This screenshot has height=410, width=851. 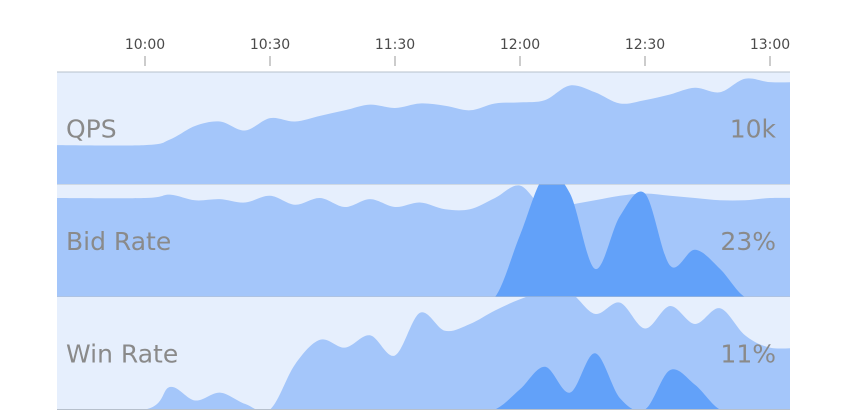 I want to click on row-label: Win Rate, so click(x=122, y=353).